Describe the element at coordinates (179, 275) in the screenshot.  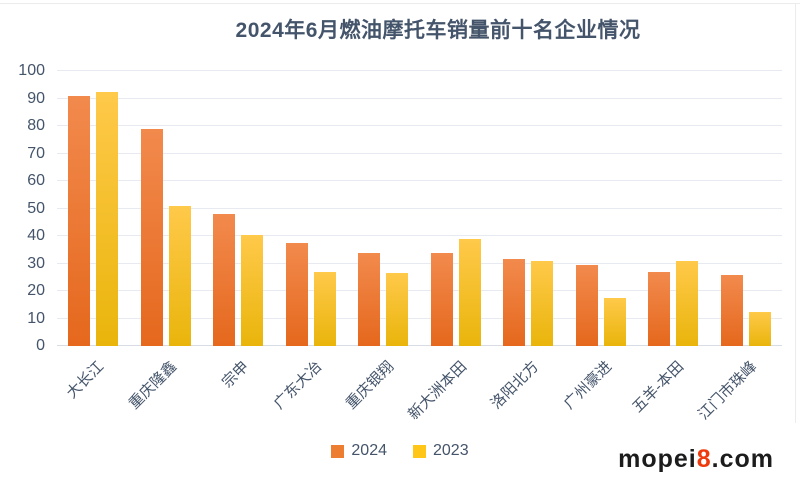
I see `bar-2023-重庆隆鑫` at that location.